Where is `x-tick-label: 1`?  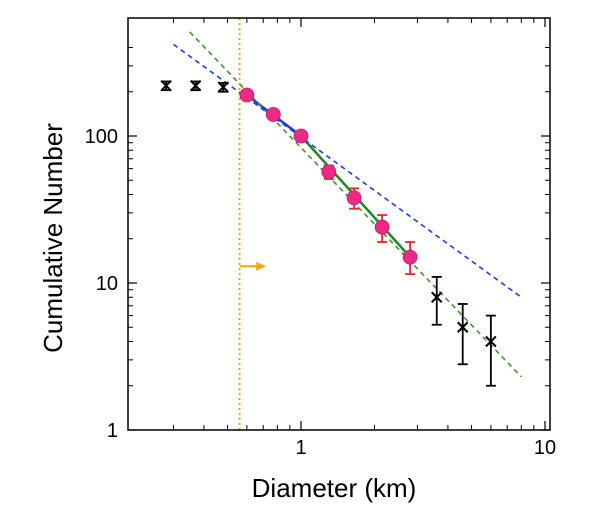 x-tick-label: 1 is located at coordinates (300, 448).